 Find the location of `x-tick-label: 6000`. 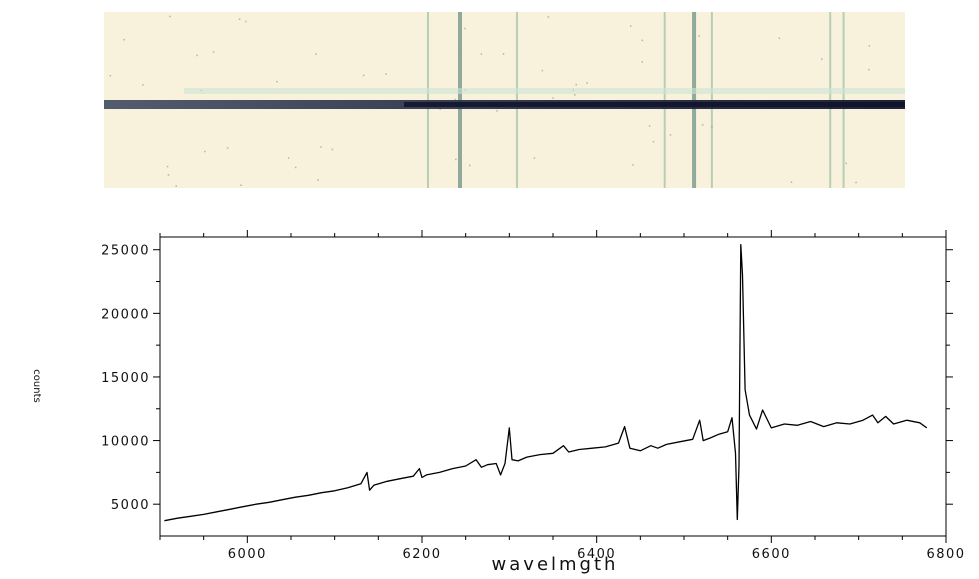

x-tick-label: 6000 is located at coordinates (247, 554).